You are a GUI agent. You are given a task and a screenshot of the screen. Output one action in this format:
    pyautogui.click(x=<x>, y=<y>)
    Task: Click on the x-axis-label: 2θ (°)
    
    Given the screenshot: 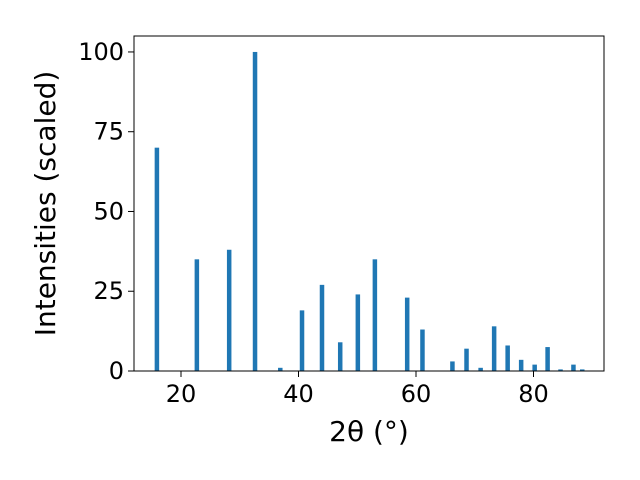 What is the action you would take?
    pyautogui.click(x=369, y=431)
    